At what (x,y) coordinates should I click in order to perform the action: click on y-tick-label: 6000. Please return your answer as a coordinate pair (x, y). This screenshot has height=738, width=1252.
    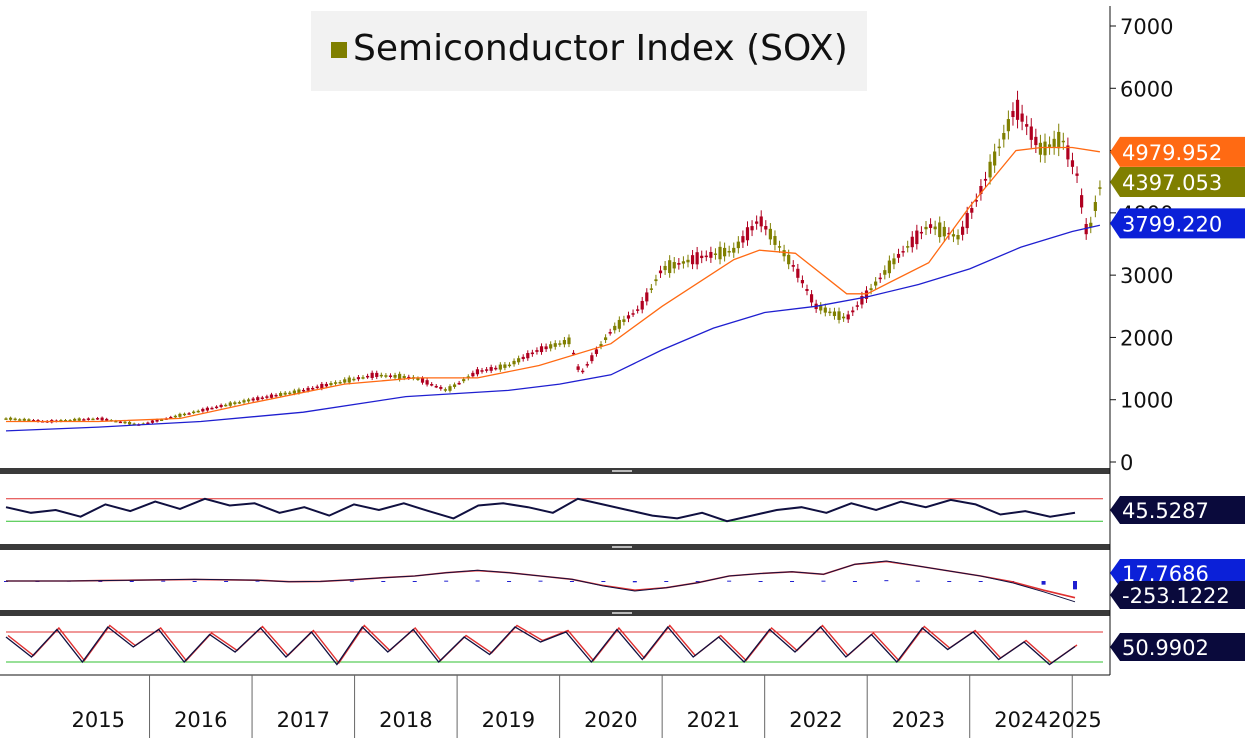
    Looking at the image, I should click on (1146, 89).